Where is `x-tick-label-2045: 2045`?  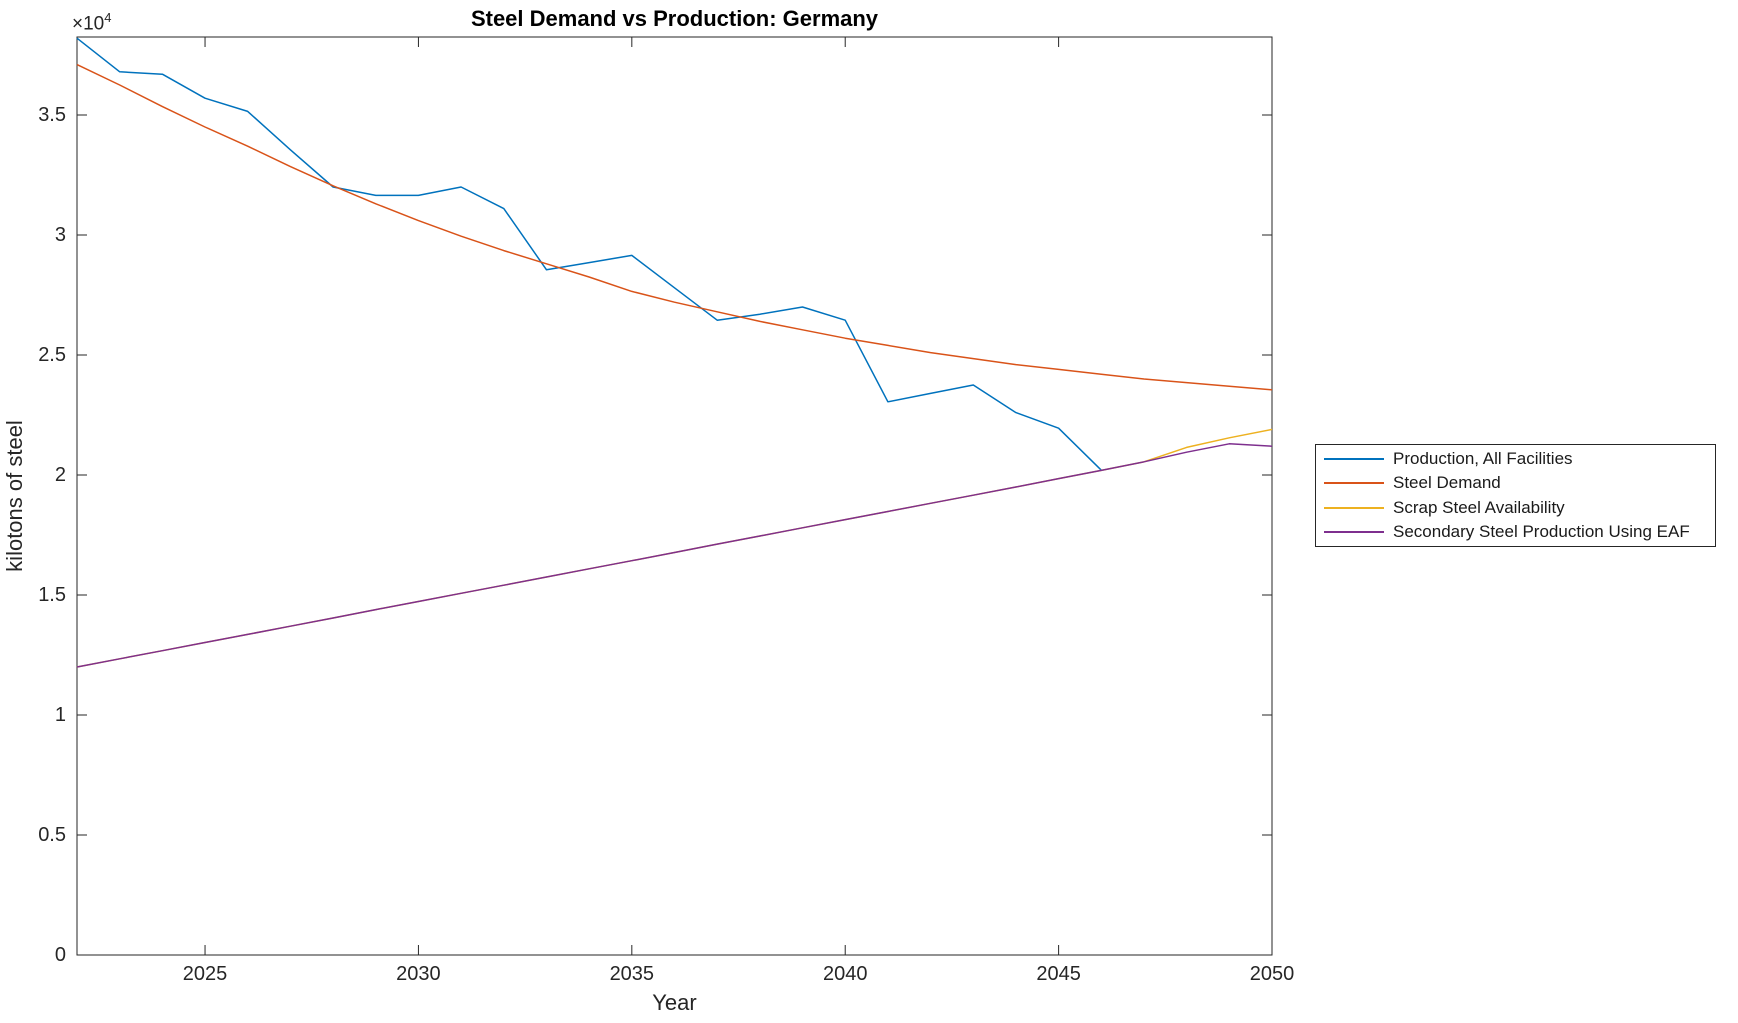
x-tick-label-2045: 2045 is located at coordinates (1058, 974).